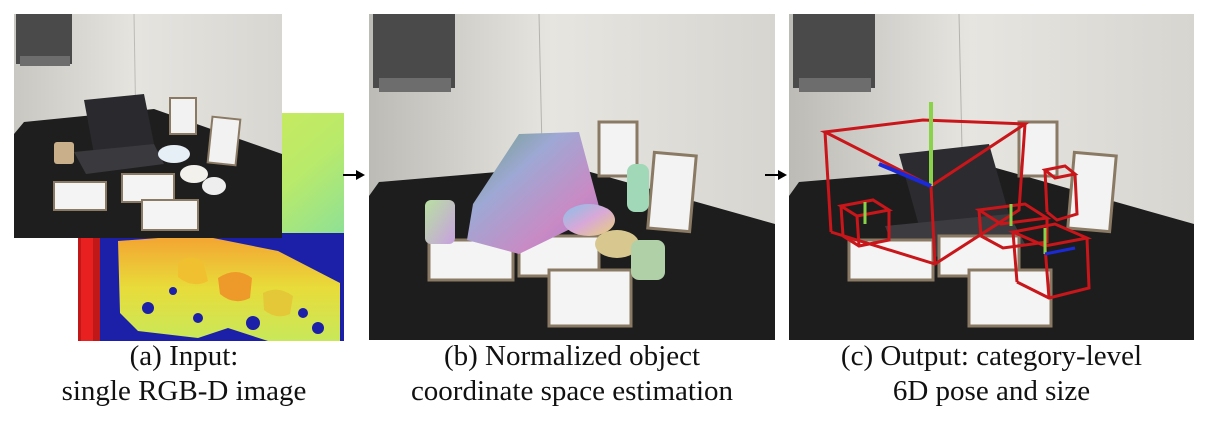 The width and height of the screenshot is (1206, 433). Describe the element at coordinates (865, 223) in the screenshot. I see `mug-bounding-box` at that location.